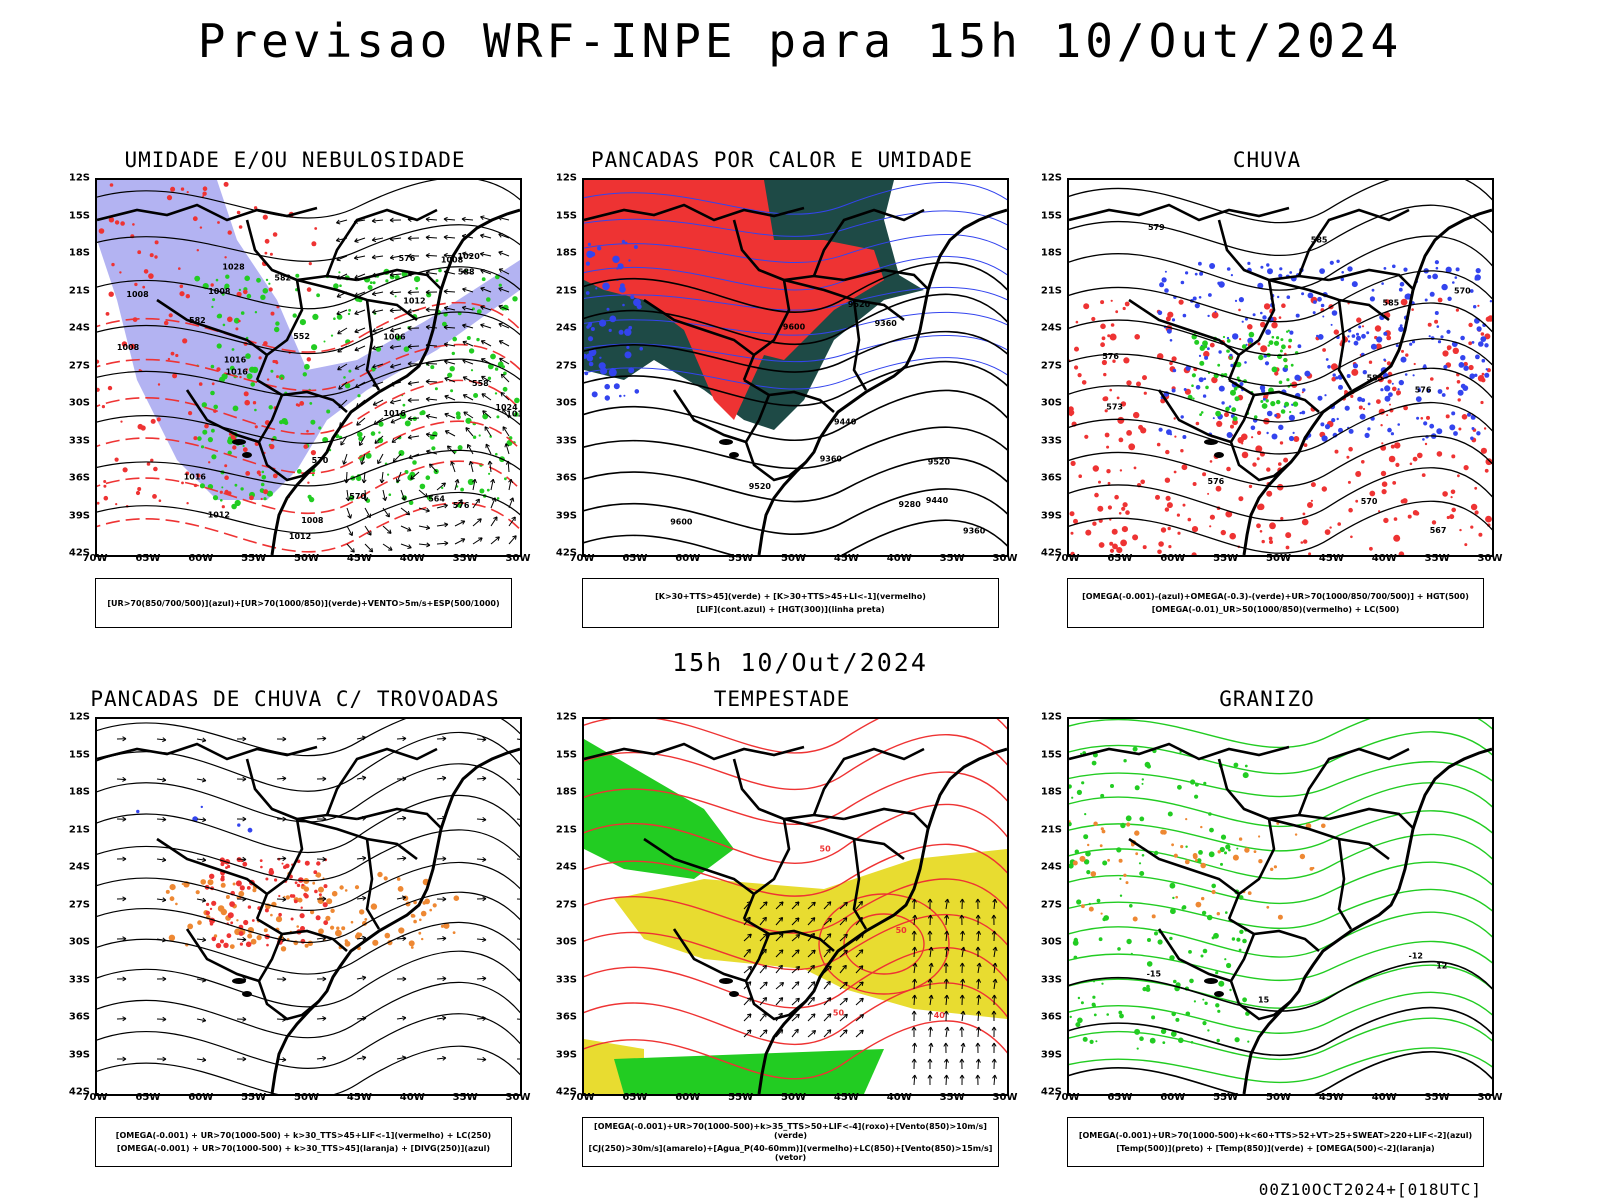  Describe the element at coordinates (681, 522) in the screenshot. I see `contour-label: 9600` at that location.